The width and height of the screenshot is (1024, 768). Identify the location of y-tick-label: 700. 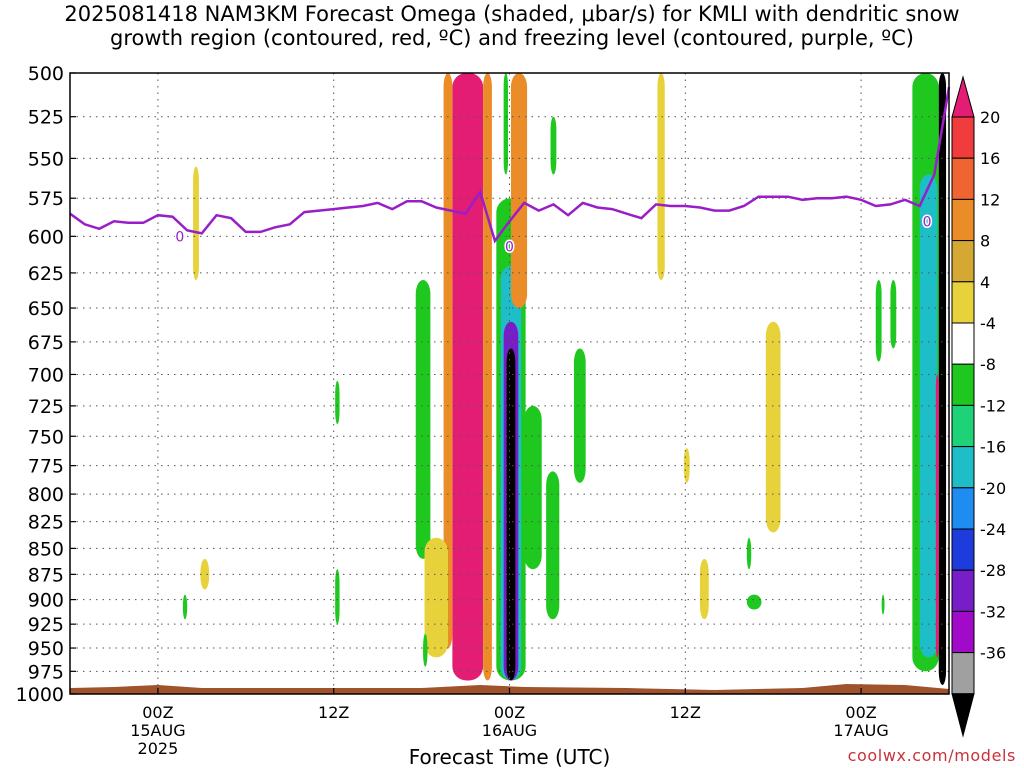
(46, 375).